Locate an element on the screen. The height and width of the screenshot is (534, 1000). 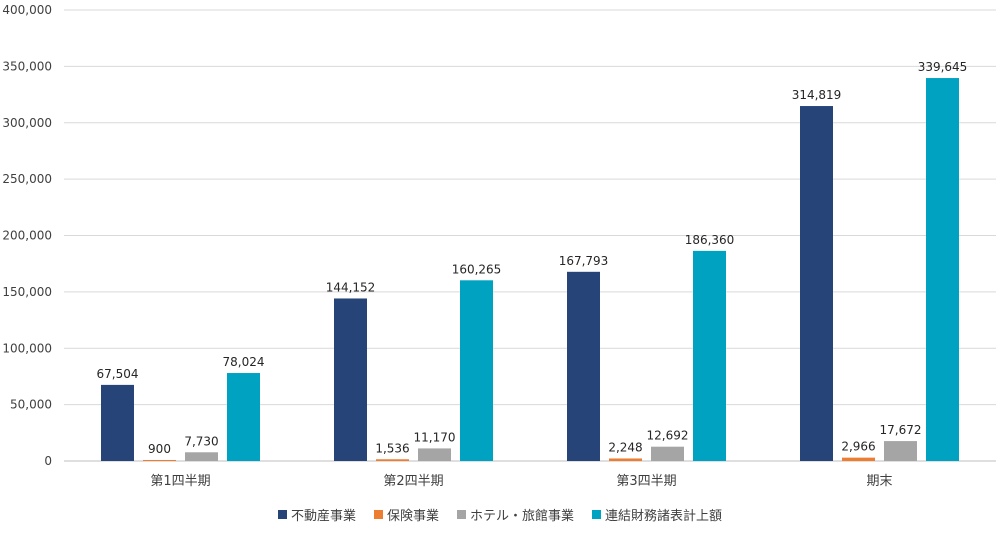
legend-item-insurance: 保険事業 is located at coordinates (406, 514).